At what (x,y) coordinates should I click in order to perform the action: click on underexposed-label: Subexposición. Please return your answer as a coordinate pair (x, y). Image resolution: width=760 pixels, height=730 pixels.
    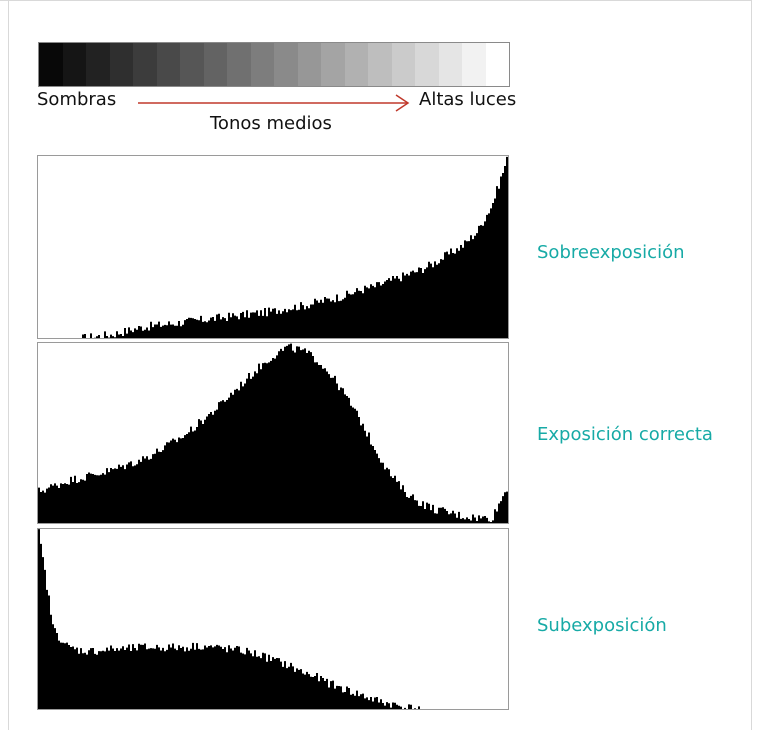
    Looking at the image, I should click on (602, 625).